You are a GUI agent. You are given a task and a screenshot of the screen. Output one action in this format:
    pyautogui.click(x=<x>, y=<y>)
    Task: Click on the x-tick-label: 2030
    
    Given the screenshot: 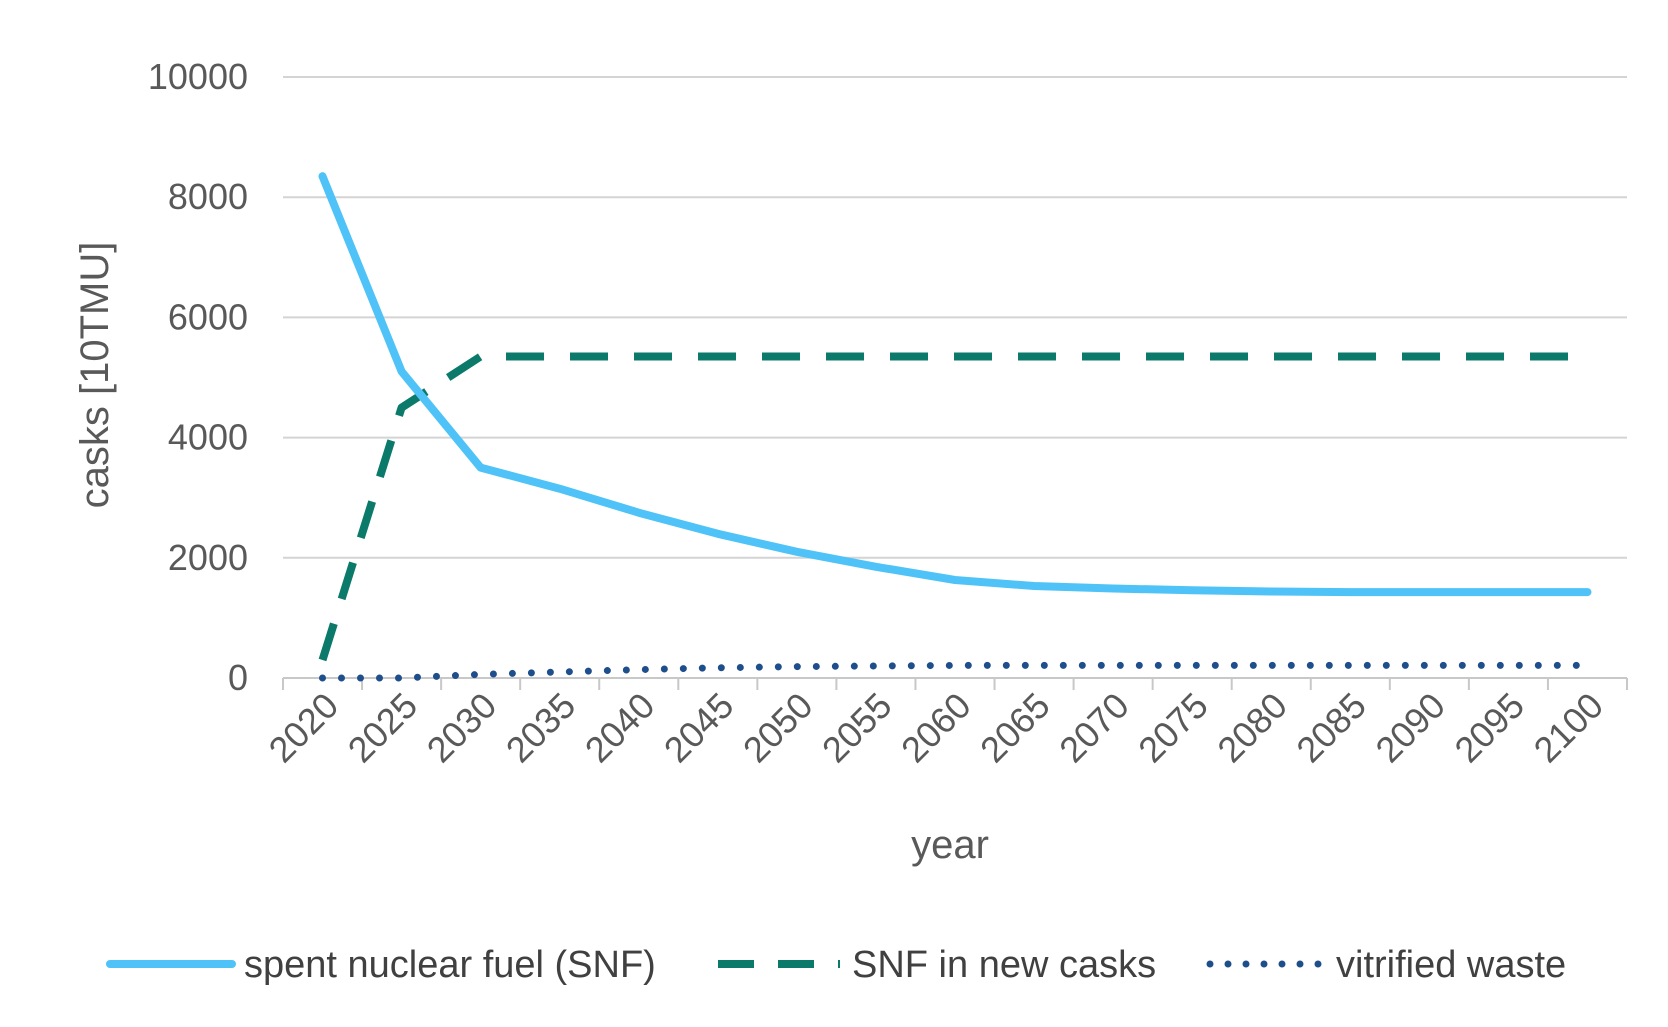 What is the action you would take?
    pyautogui.click(x=462, y=728)
    